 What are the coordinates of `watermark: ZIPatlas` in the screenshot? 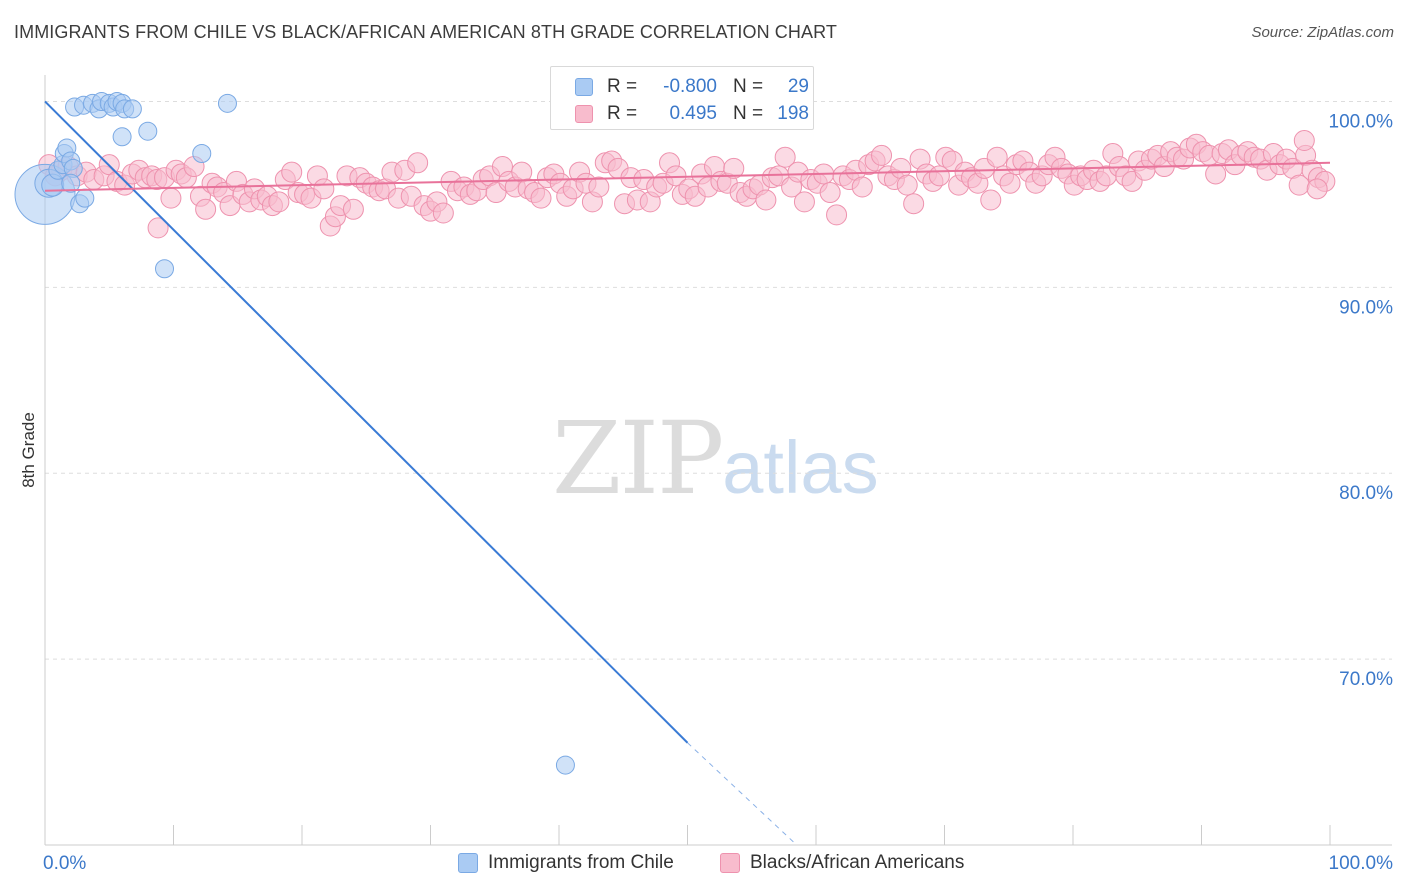 It's located at (715, 458).